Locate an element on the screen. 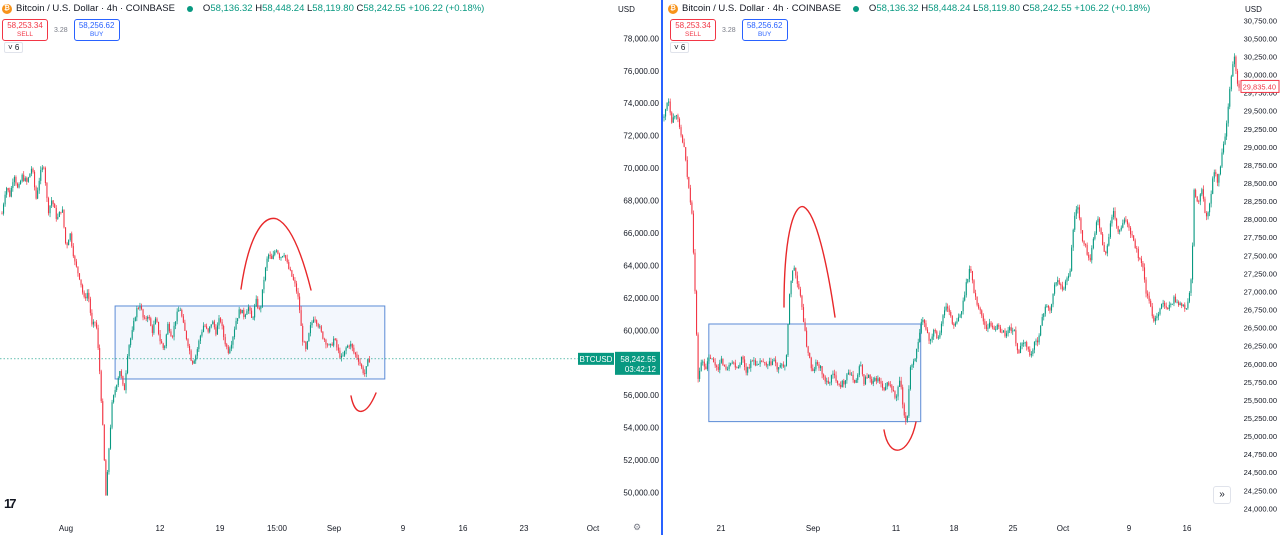  y-tick-label: 25,000.00 is located at coordinates (1260, 436).